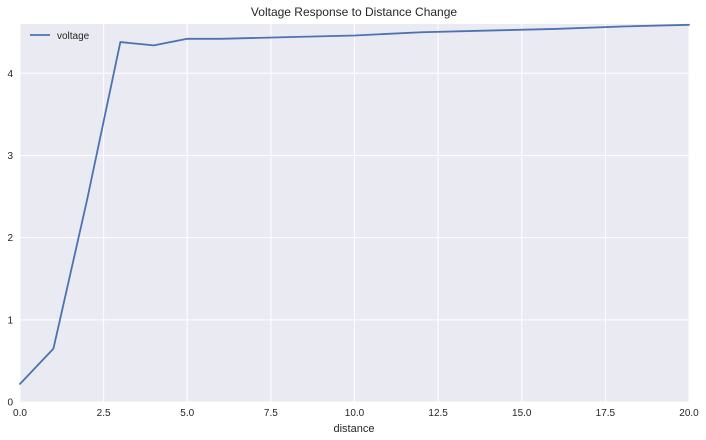 This screenshot has height=440, width=706. Describe the element at coordinates (10, 403) in the screenshot. I see `y-tick-label: 0` at that location.